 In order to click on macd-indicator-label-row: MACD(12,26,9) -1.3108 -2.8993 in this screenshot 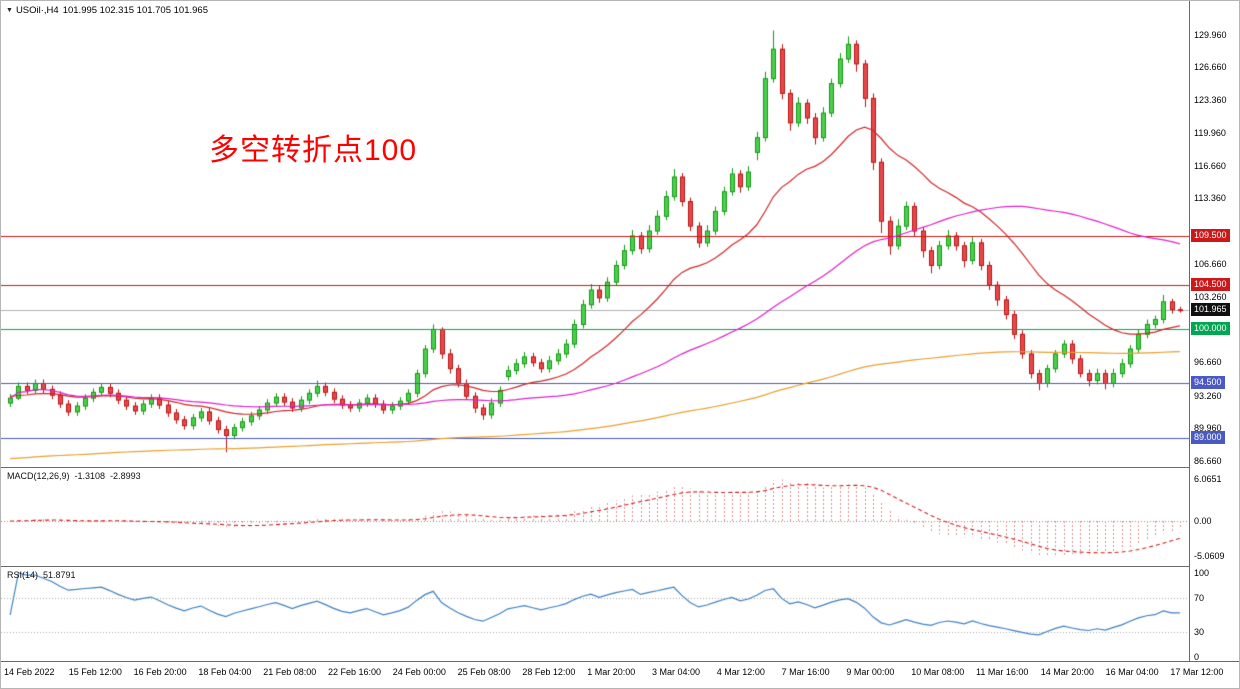, I will do `click(76, 476)`.